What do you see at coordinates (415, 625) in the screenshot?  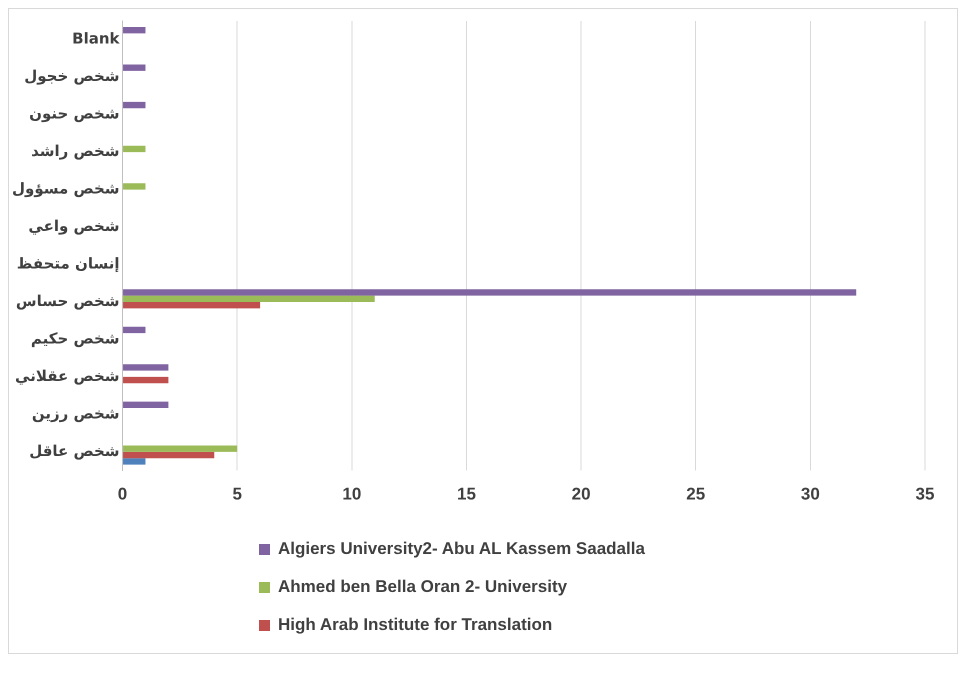 I see `legend-label: High Arab Institute for Translation` at bounding box center [415, 625].